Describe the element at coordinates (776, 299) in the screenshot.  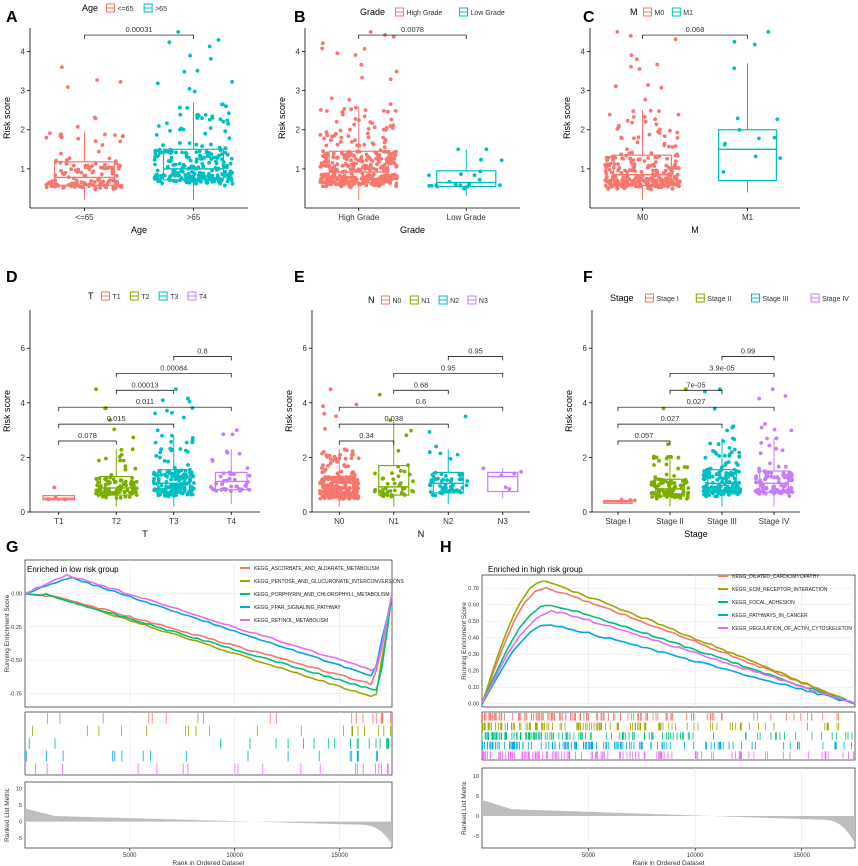
I see `legend-label: Stage III` at that location.